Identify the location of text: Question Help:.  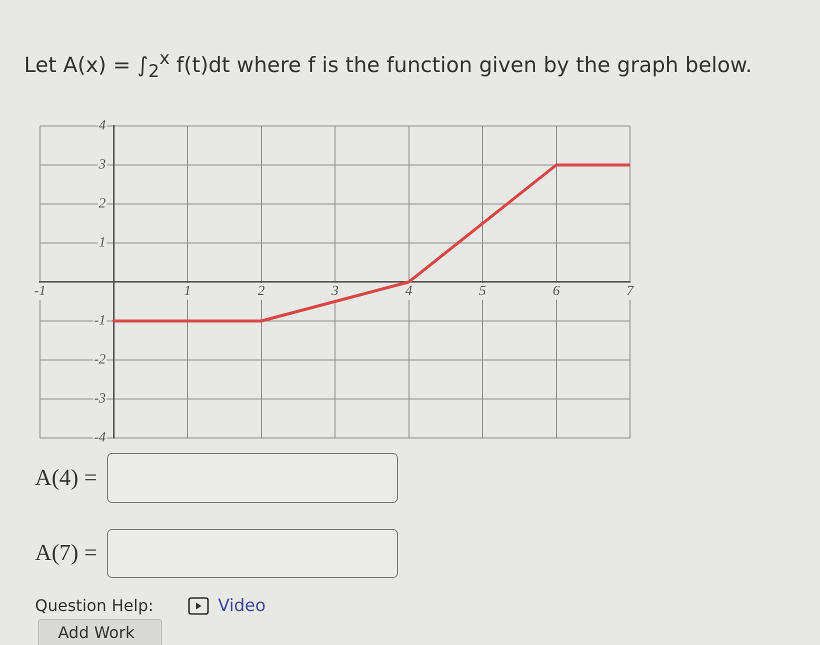
(94, 606).